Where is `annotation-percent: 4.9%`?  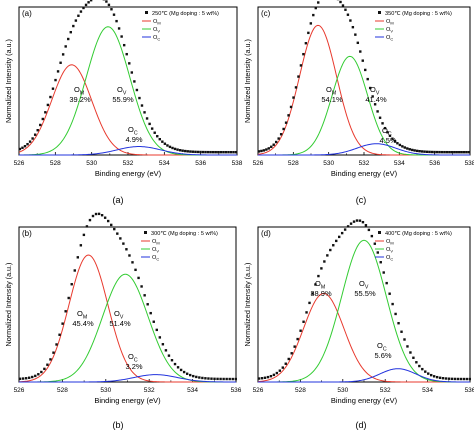 annotation-percent: 4.9% is located at coordinates (133, 139).